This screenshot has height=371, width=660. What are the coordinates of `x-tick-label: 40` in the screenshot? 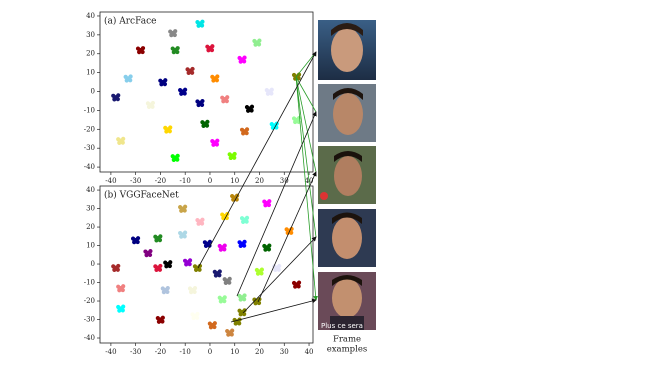 It's located at (309, 352).